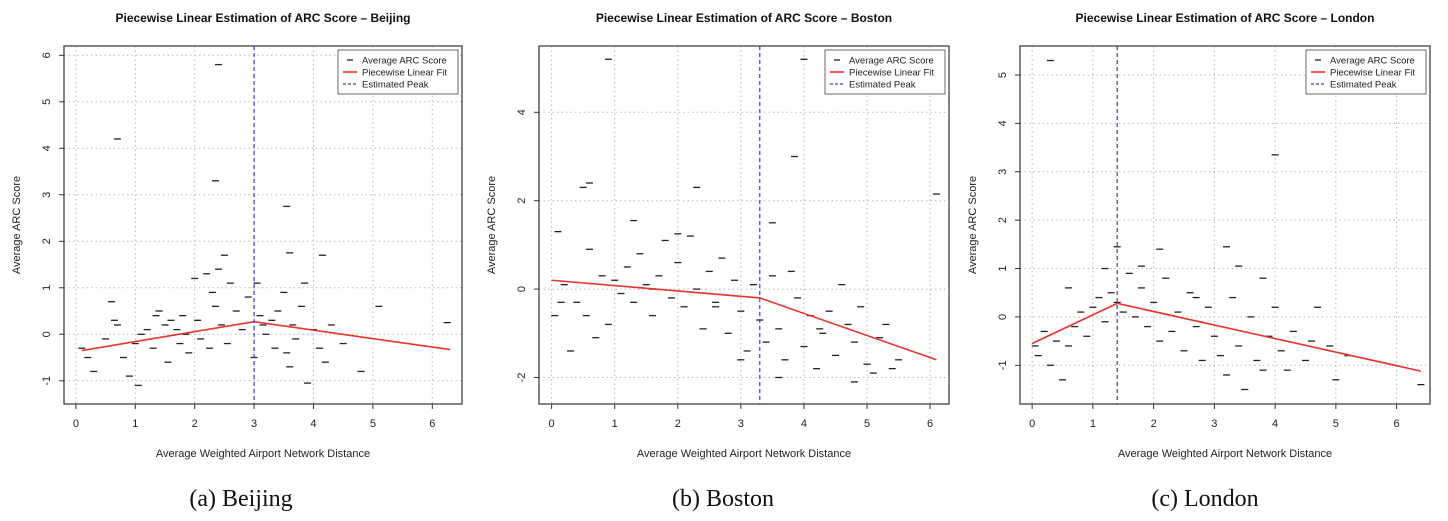 The width and height of the screenshot is (1448, 521). What do you see at coordinates (522, 378) in the screenshot?
I see `y-tick-label: -2` at bounding box center [522, 378].